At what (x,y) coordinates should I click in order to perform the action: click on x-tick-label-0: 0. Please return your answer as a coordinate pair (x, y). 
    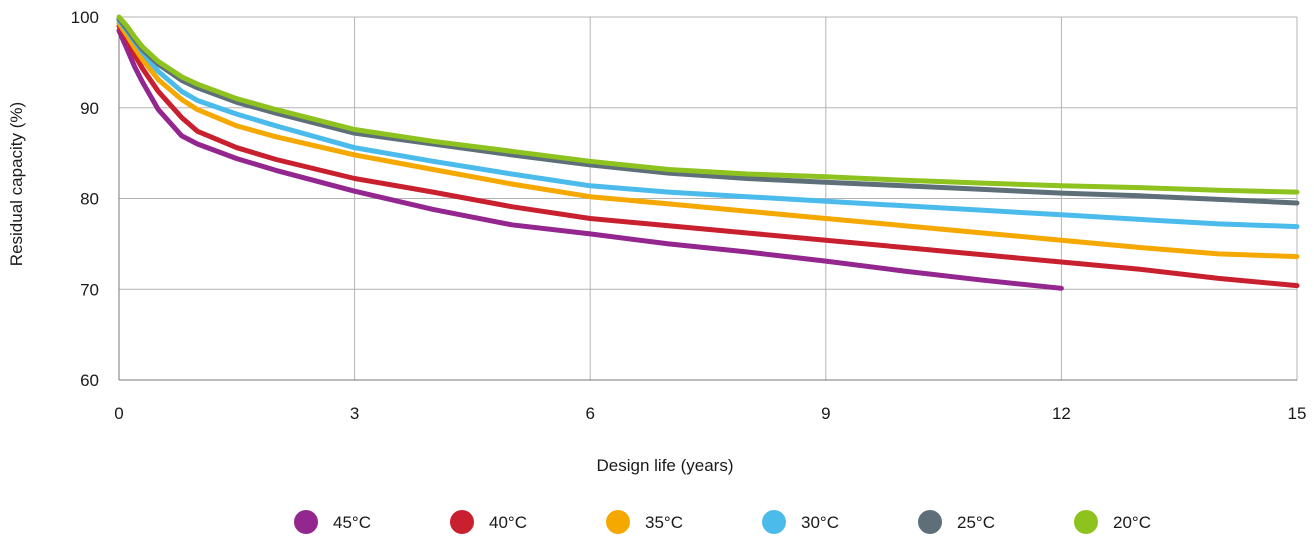
    Looking at the image, I should click on (118, 413).